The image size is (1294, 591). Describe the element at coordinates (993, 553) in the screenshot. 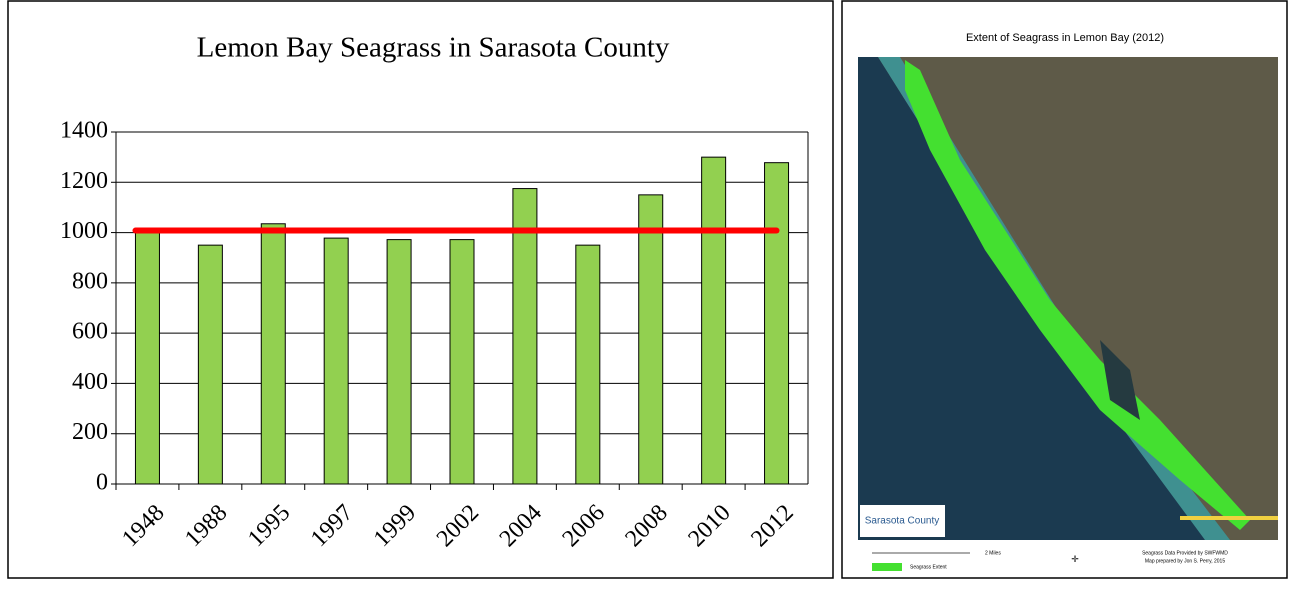

I see `scale-label: 2 Miles` at that location.